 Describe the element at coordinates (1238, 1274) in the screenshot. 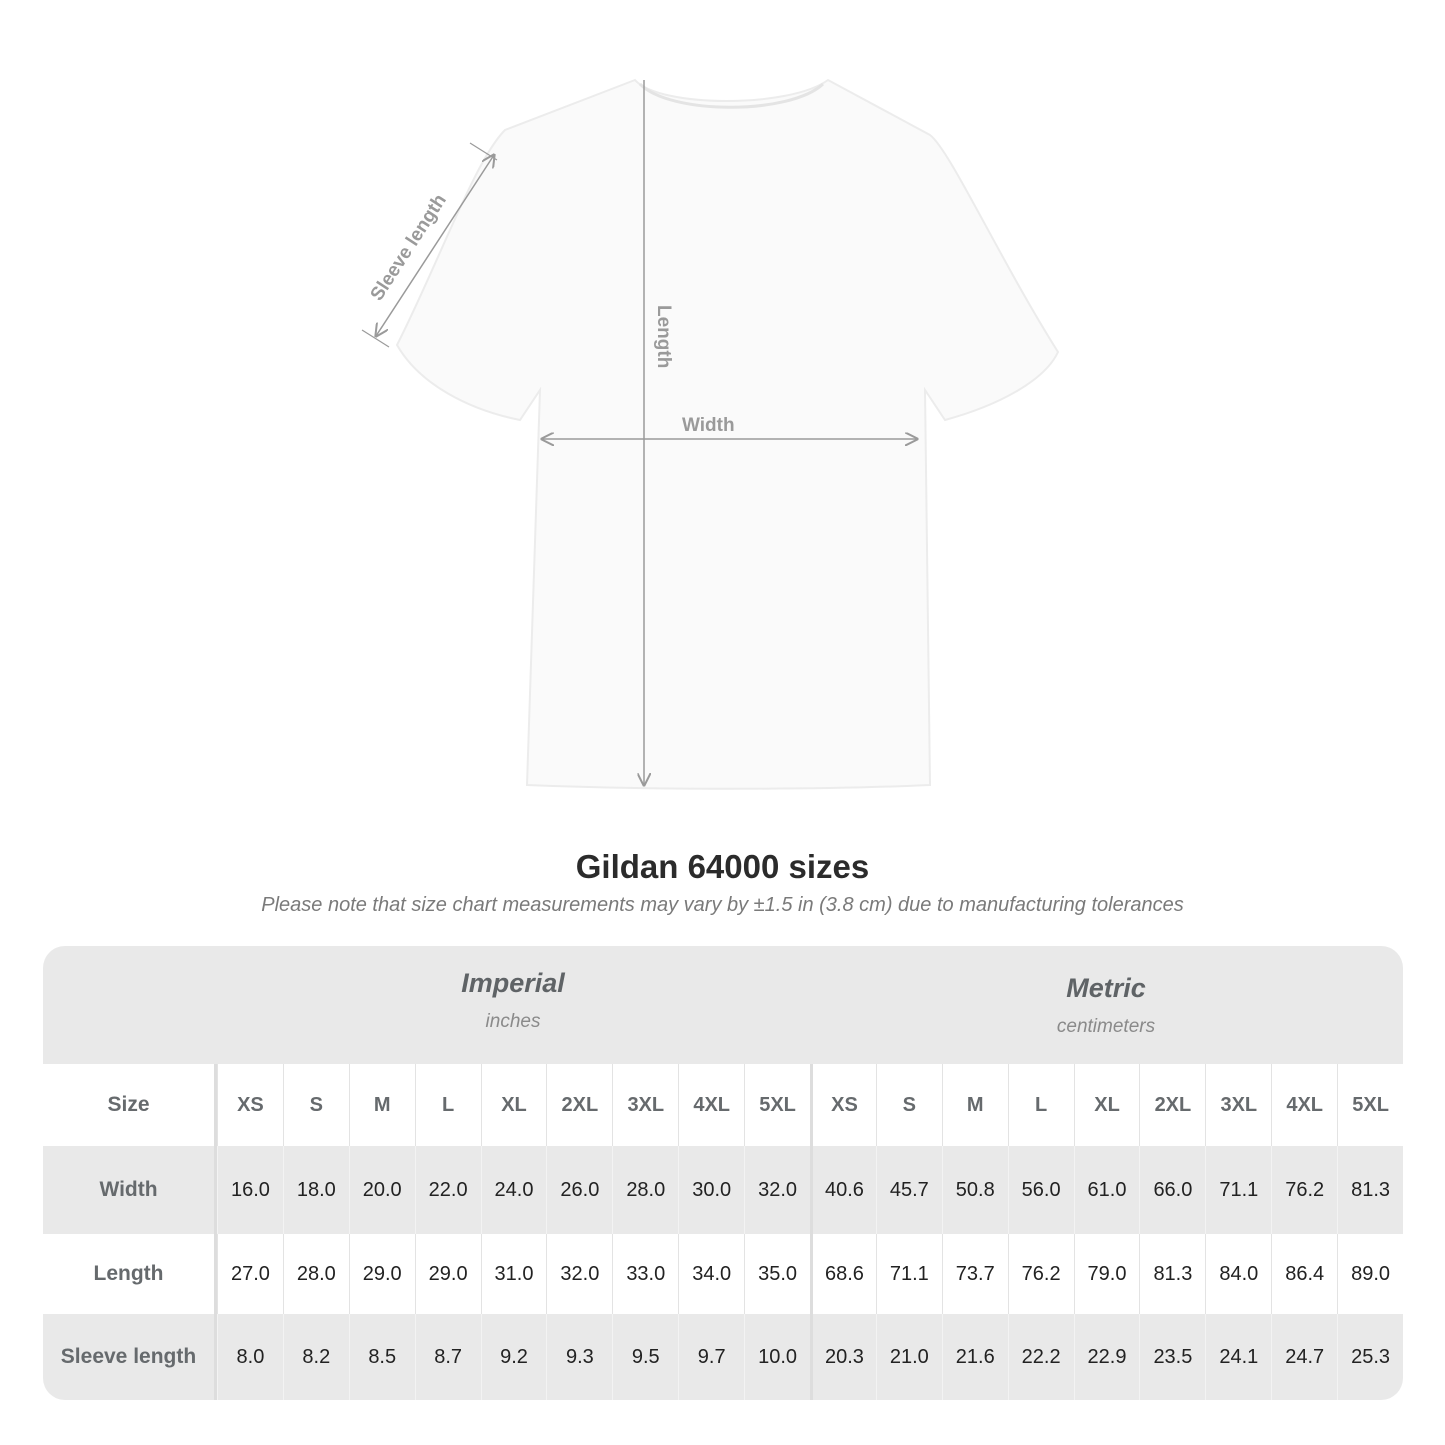

I see `metric-value-cell: 84.0` at that location.